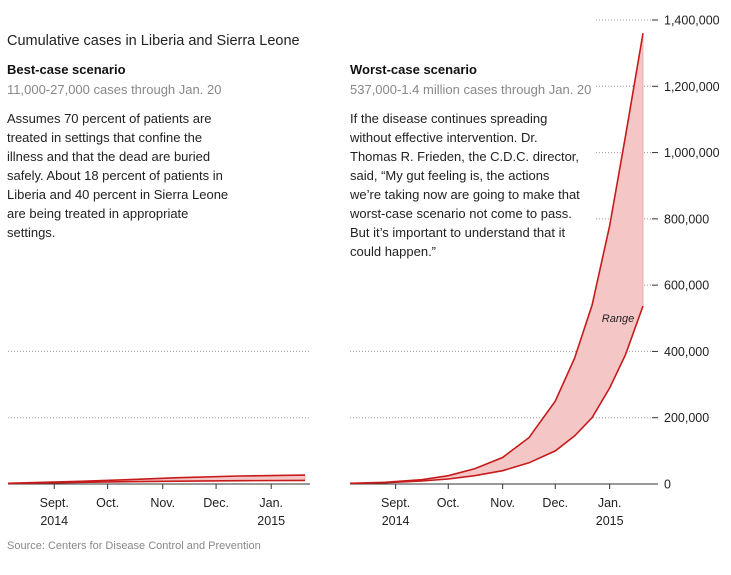  I want to click on best-case-heading: Best-case scenario, so click(66, 69).